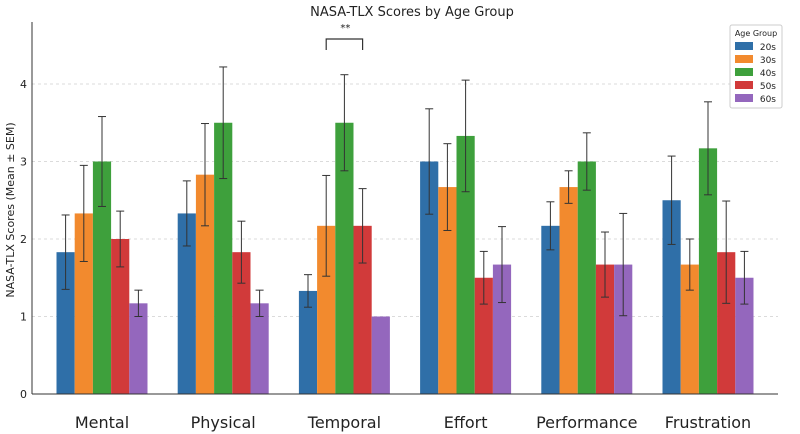 This screenshot has width=800, height=434. What do you see at coordinates (768, 87) in the screenshot?
I see `legend-label-50s: 50s` at bounding box center [768, 87].